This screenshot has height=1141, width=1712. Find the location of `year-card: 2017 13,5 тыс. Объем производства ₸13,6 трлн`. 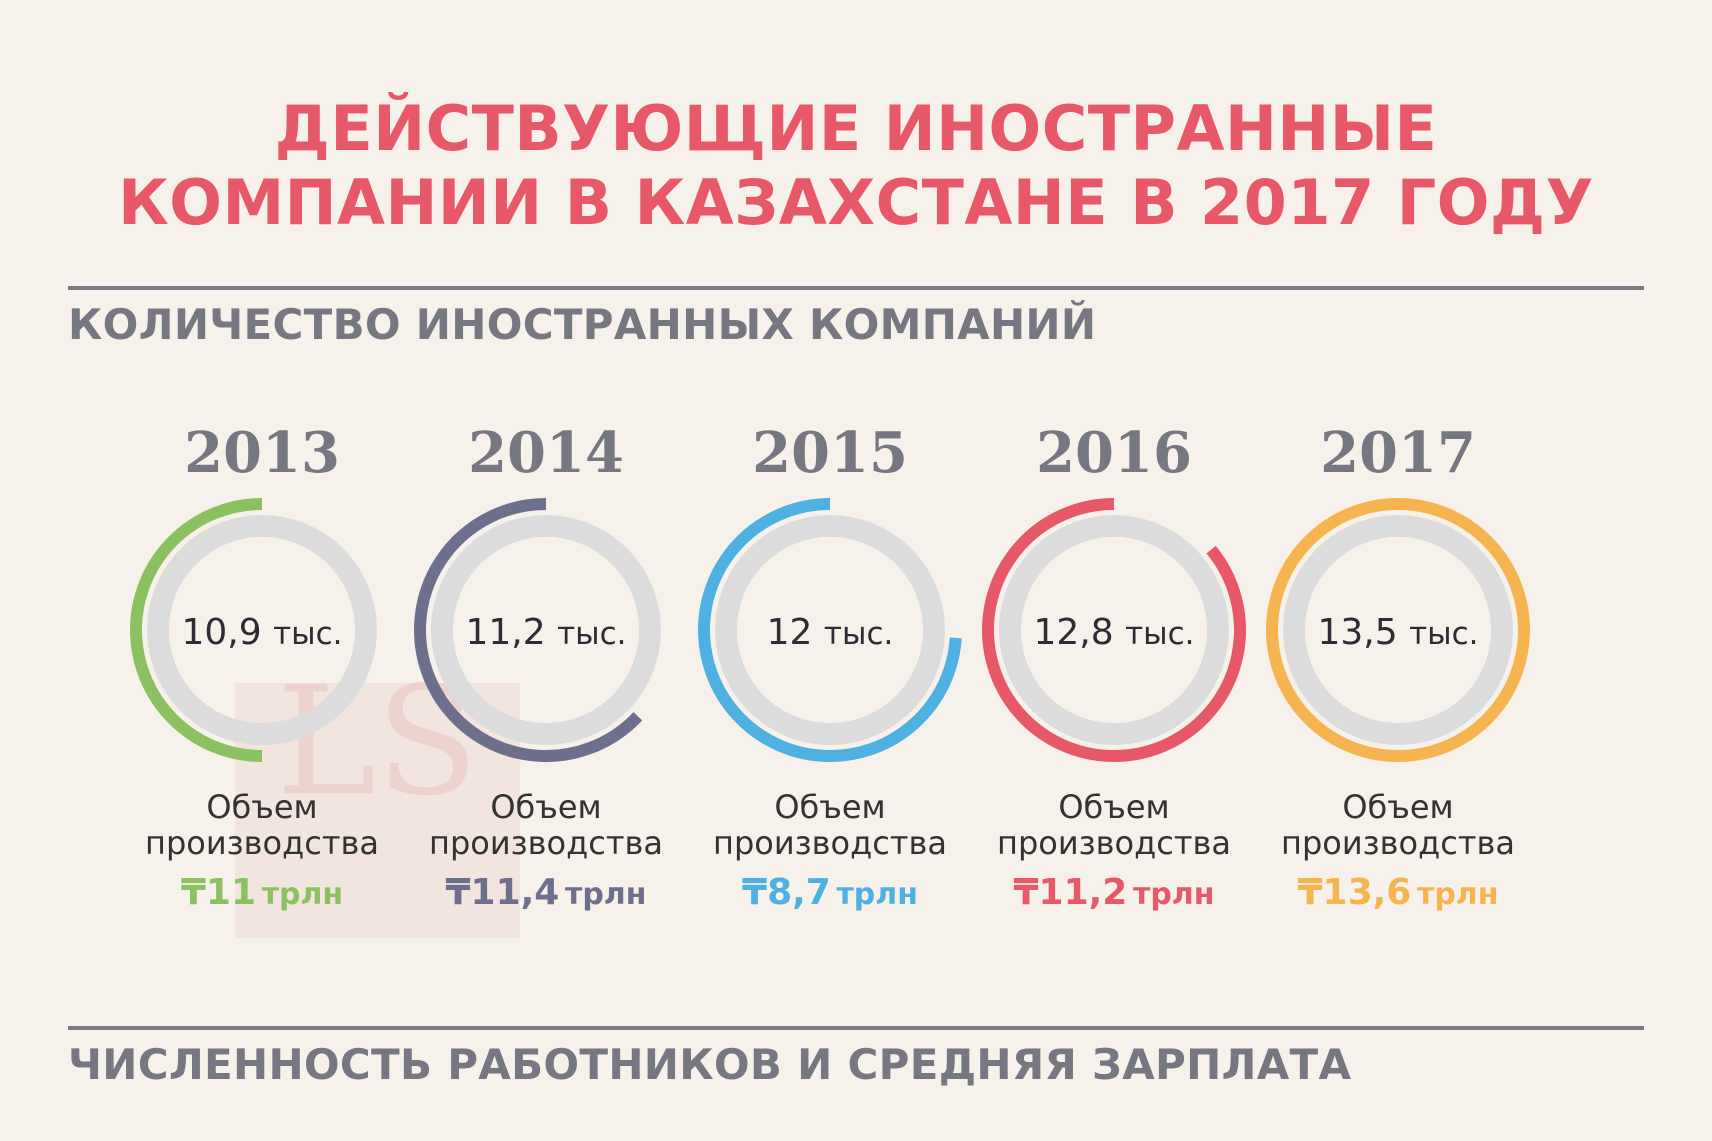

year-card: 2017 13,5 тыс. Объем производства ₸13,6 трлн is located at coordinates (1398, 670).